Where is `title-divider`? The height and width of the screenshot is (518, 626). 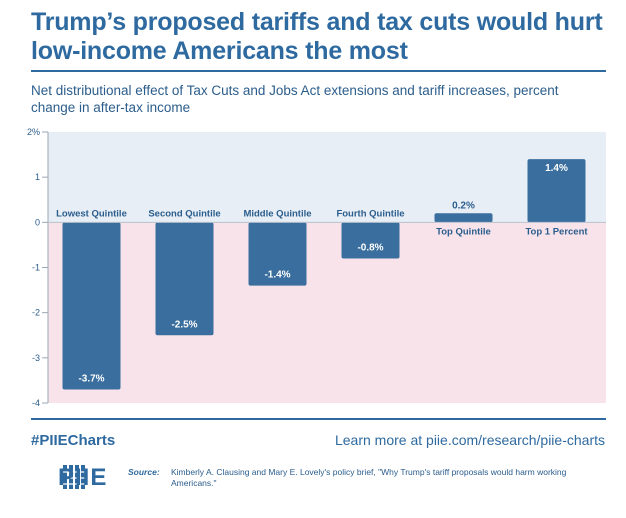 title-divider is located at coordinates (318, 71).